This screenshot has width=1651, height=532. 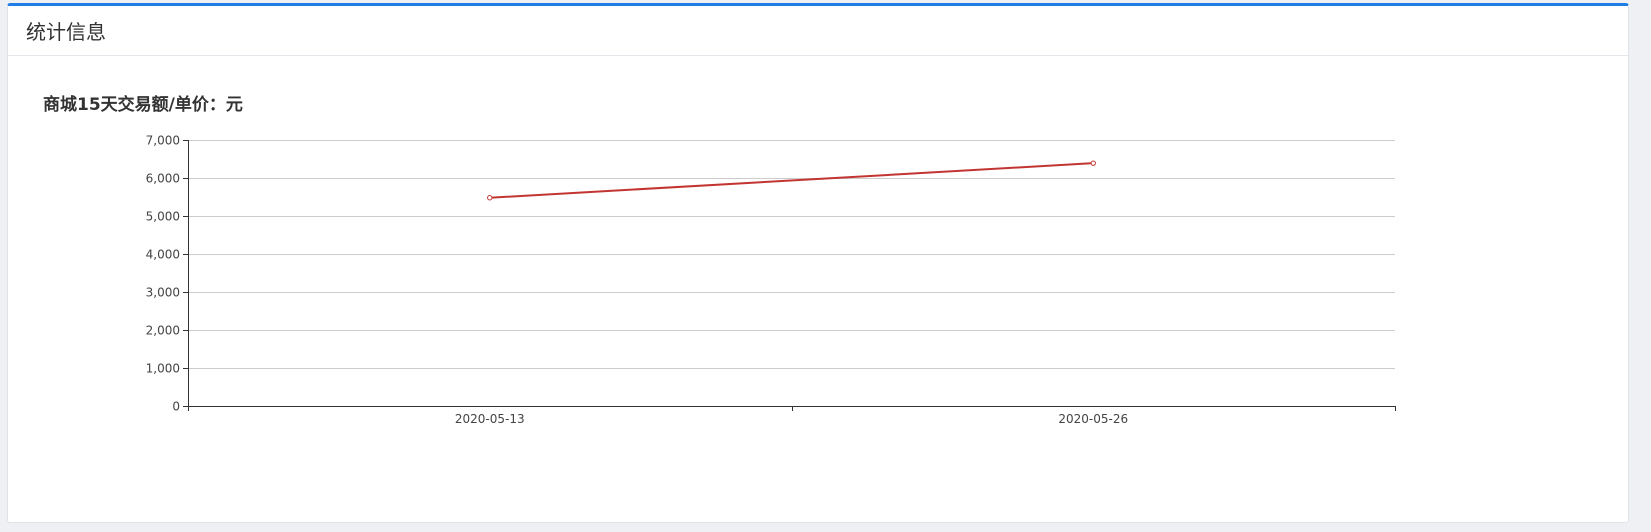 What do you see at coordinates (163, 293) in the screenshot?
I see `y-tick-label: 3,000` at bounding box center [163, 293].